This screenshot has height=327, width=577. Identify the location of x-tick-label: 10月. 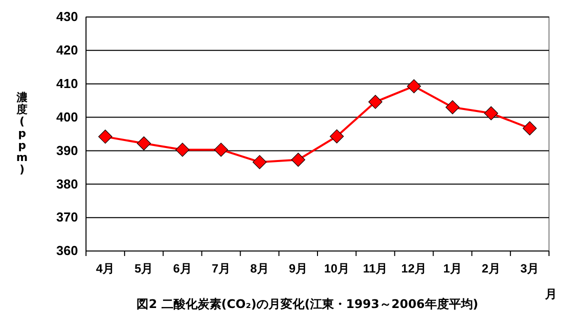
(337, 269).